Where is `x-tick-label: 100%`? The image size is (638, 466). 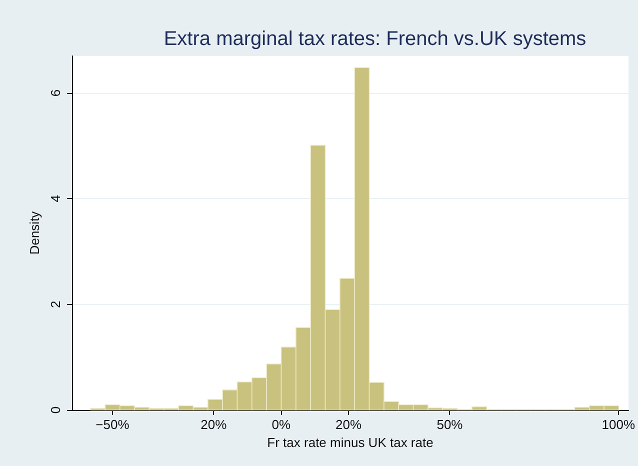
x-tick-label: 100% is located at coordinates (619, 424).